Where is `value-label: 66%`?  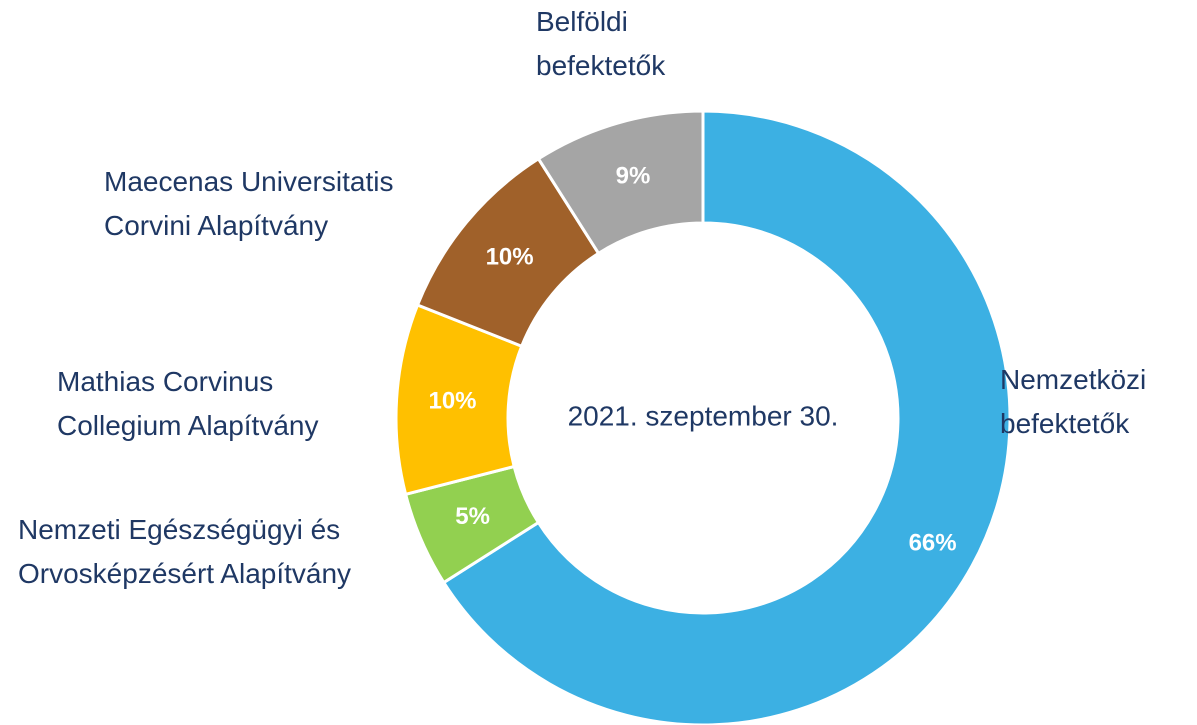
value-label: 66% is located at coordinates (933, 543).